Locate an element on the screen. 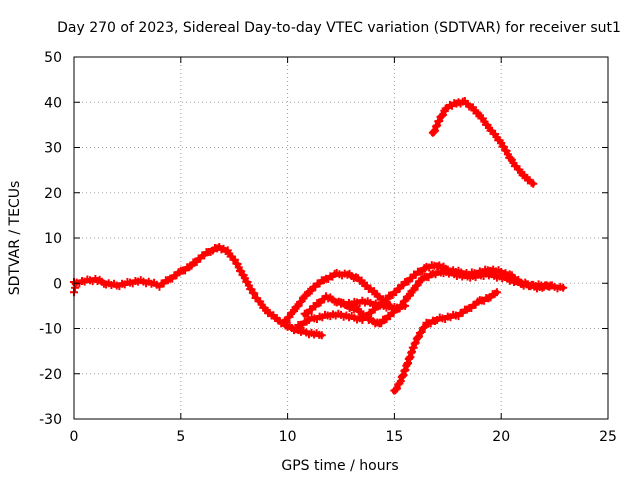  series-line is located at coordinates (445, 342).